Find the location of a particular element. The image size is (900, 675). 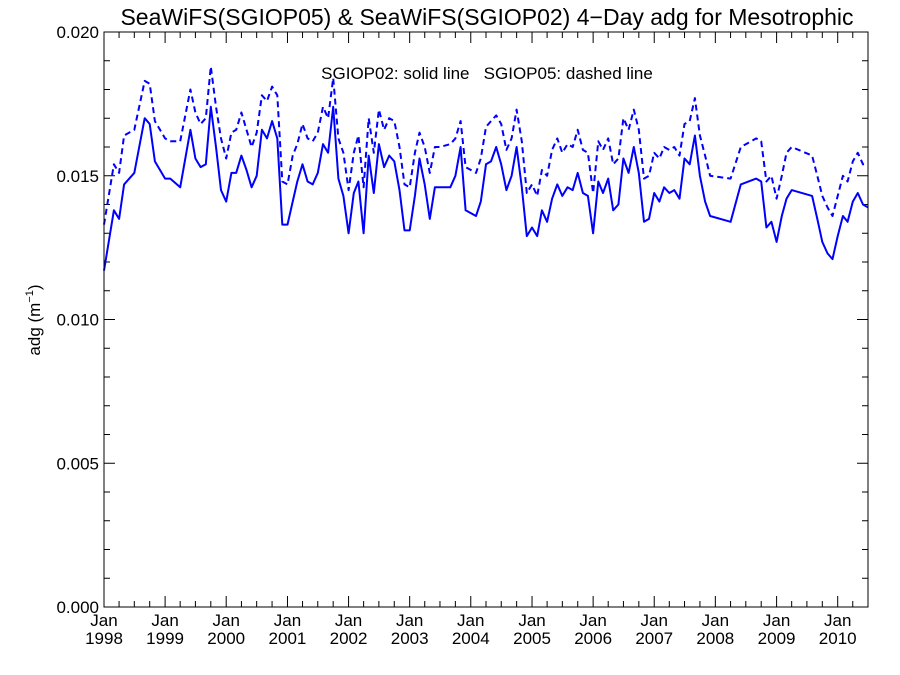

y-tick-label: 0.005 is located at coordinates (77, 463).